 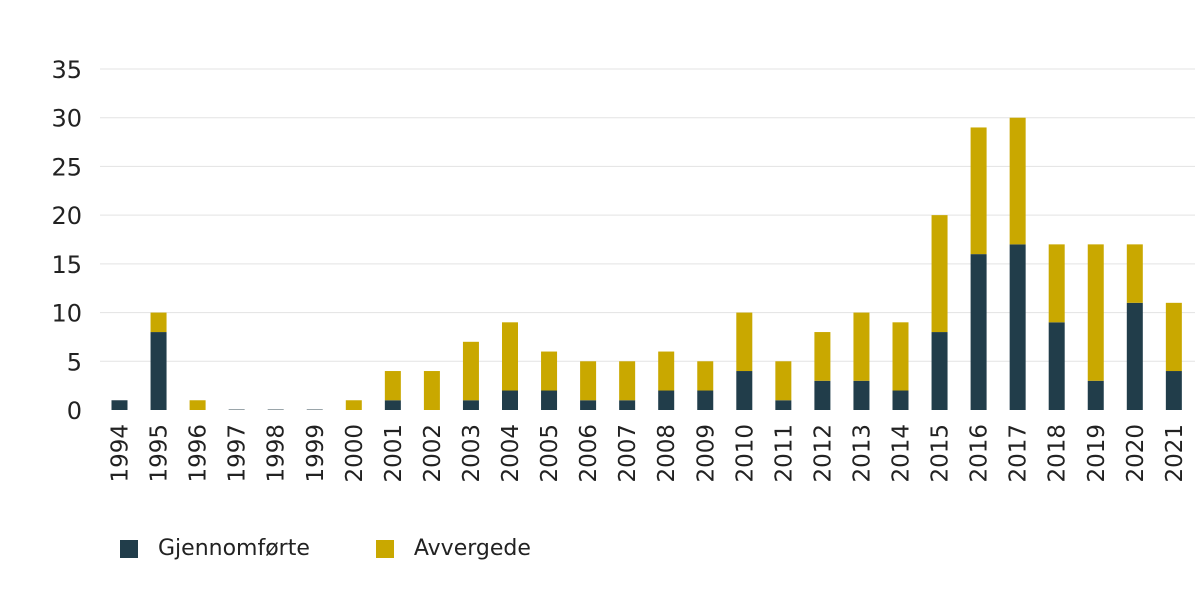 I want to click on x-tick-label-1998: 1998, so click(x=277, y=453).